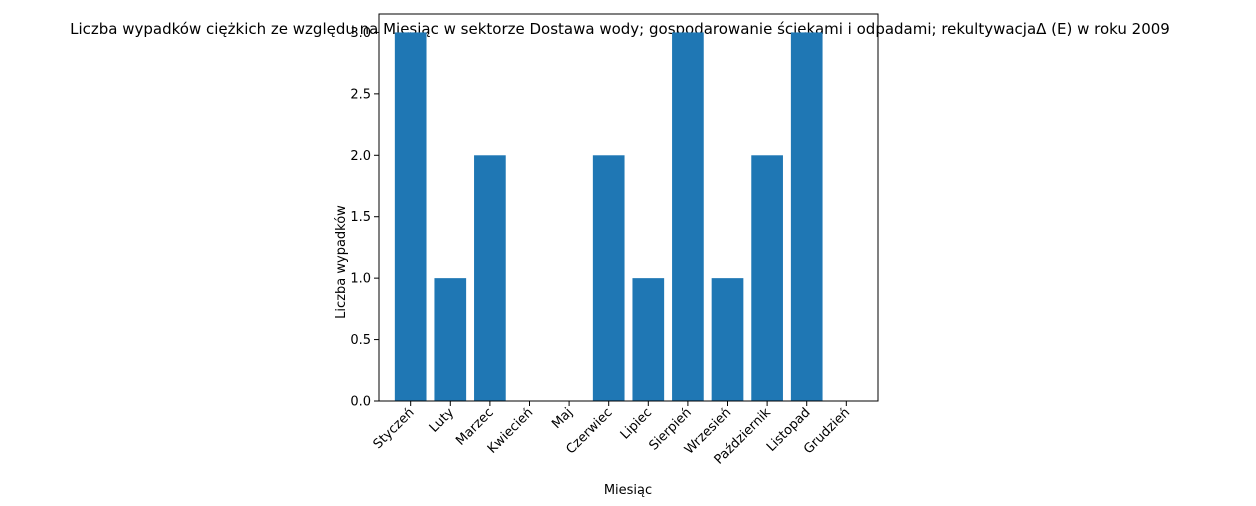  I want to click on y-axis-label: Liczba wypadków, so click(341, 262).